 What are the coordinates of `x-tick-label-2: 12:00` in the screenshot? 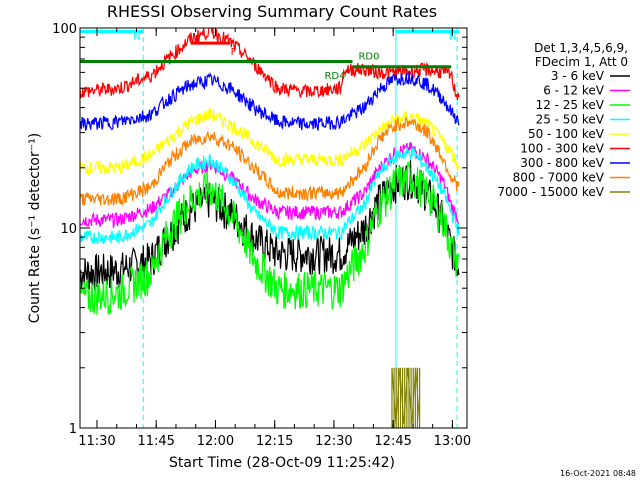 It's located at (215, 441).